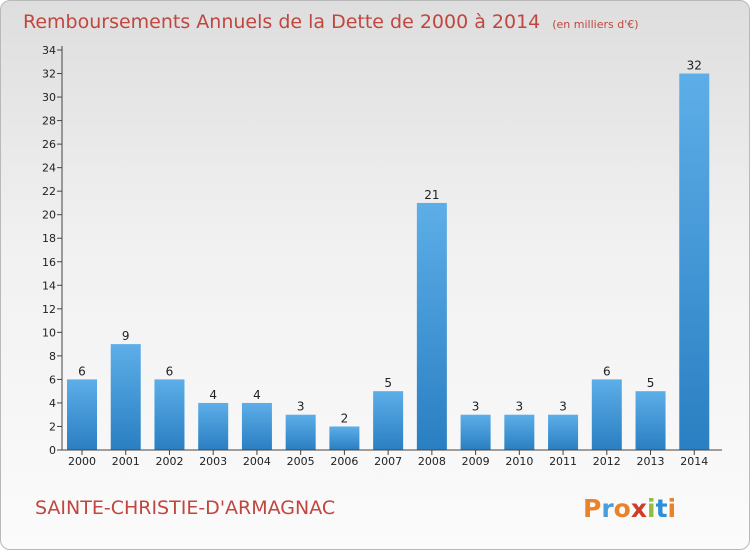 Image resolution: width=750 pixels, height=550 pixels. Describe the element at coordinates (694, 66) in the screenshot. I see `bar-value-label: 32` at that location.